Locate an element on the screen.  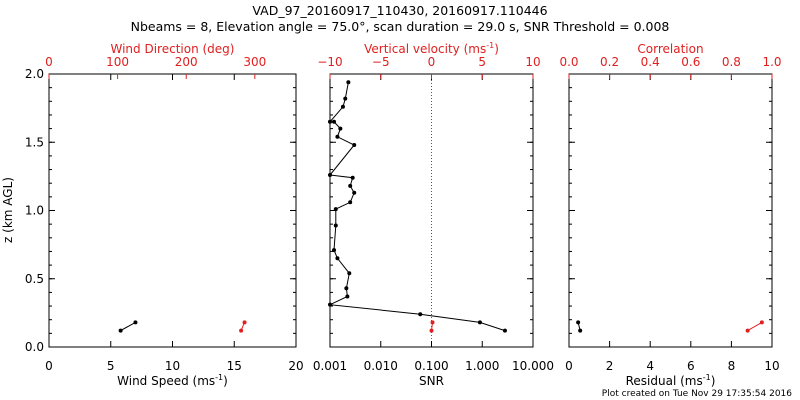
x-top-tick-label: 100 is located at coordinates (117, 62).